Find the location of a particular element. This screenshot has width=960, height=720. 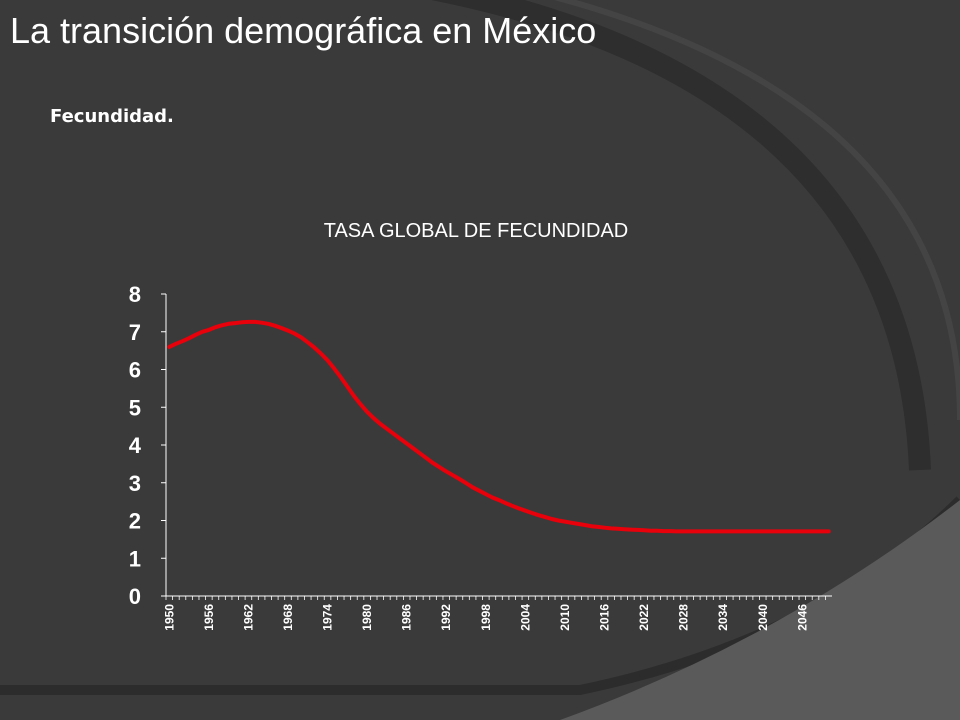

x-tick-label: 1974 is located at coordinates (328, 617).